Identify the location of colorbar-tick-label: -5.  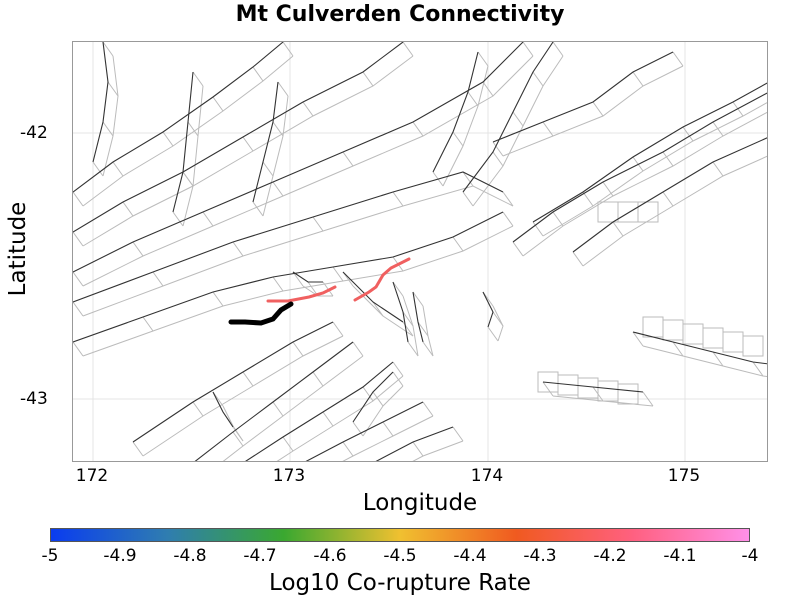
(50, 556).